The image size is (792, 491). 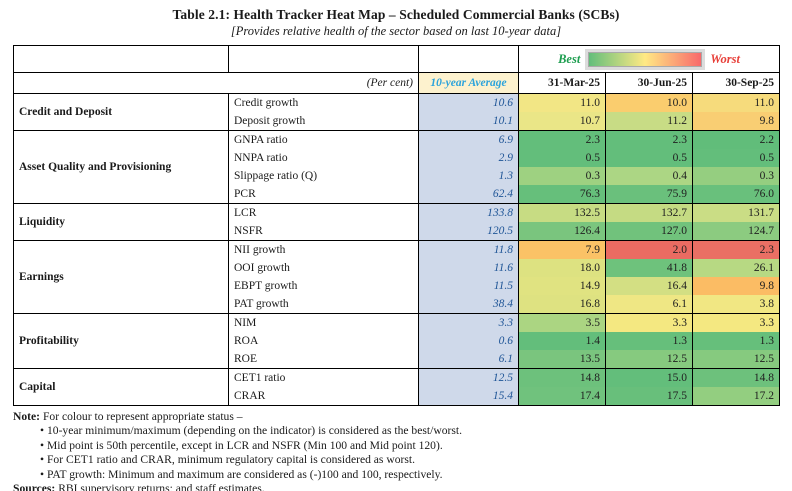 I want to click on table-row: Liquidity LCR 133.8 132.5 132.7 131.7, so click(x=397, y=222).